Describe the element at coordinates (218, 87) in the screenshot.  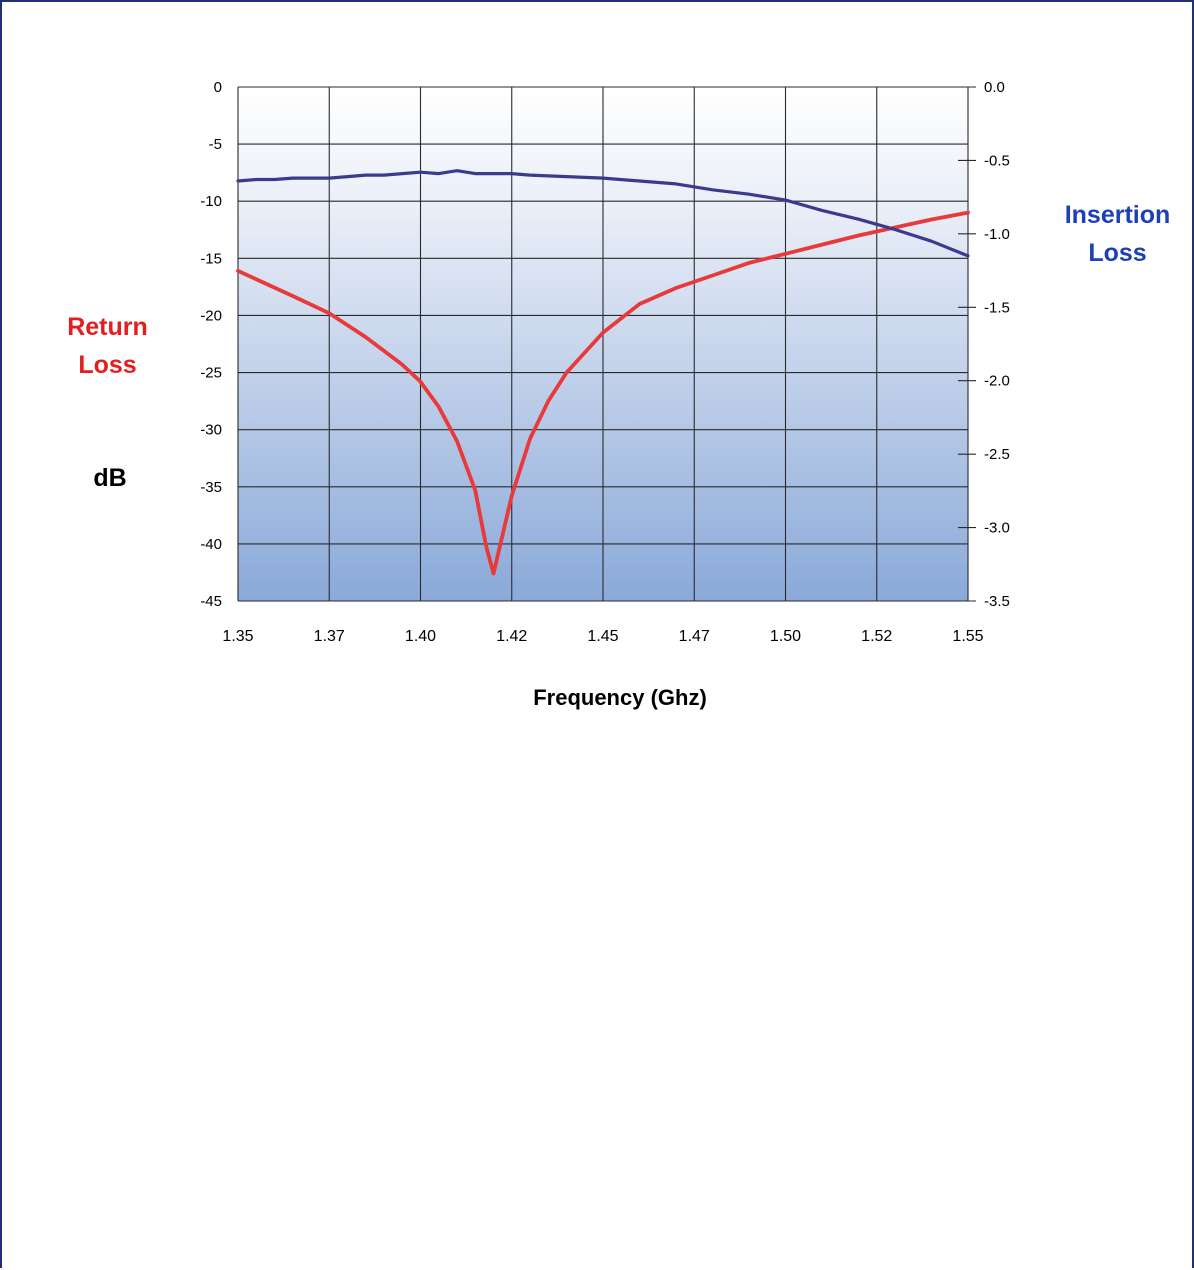
I see `y-left-tick-label: 0` at that location.